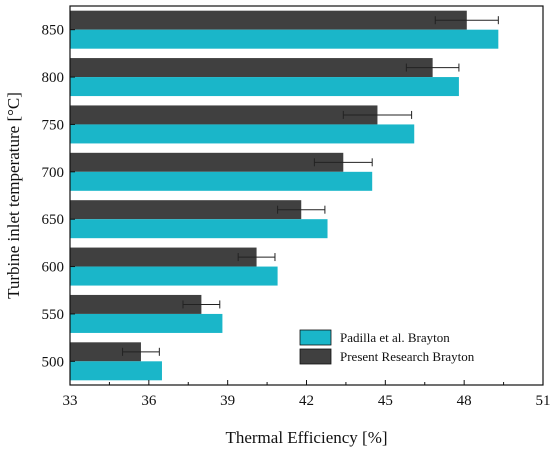 Image resolution: width=550 pixels, height=452 pixels. What do you see at coordinates (53, 31) in the screenshot?
I see `y-tick-label-850: 850` at bounding box center [53, 31].